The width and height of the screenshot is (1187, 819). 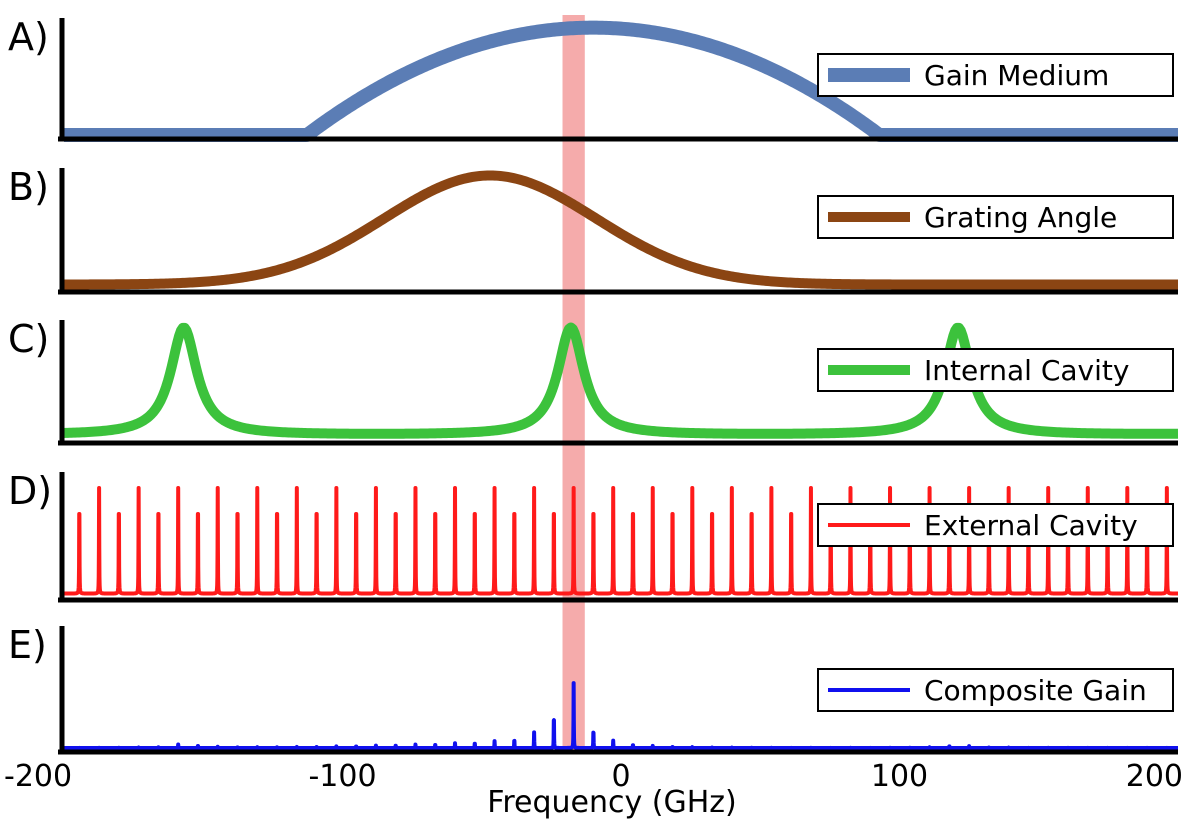 I want to click on x-tick-label: -100, so click(x=342, y=776).